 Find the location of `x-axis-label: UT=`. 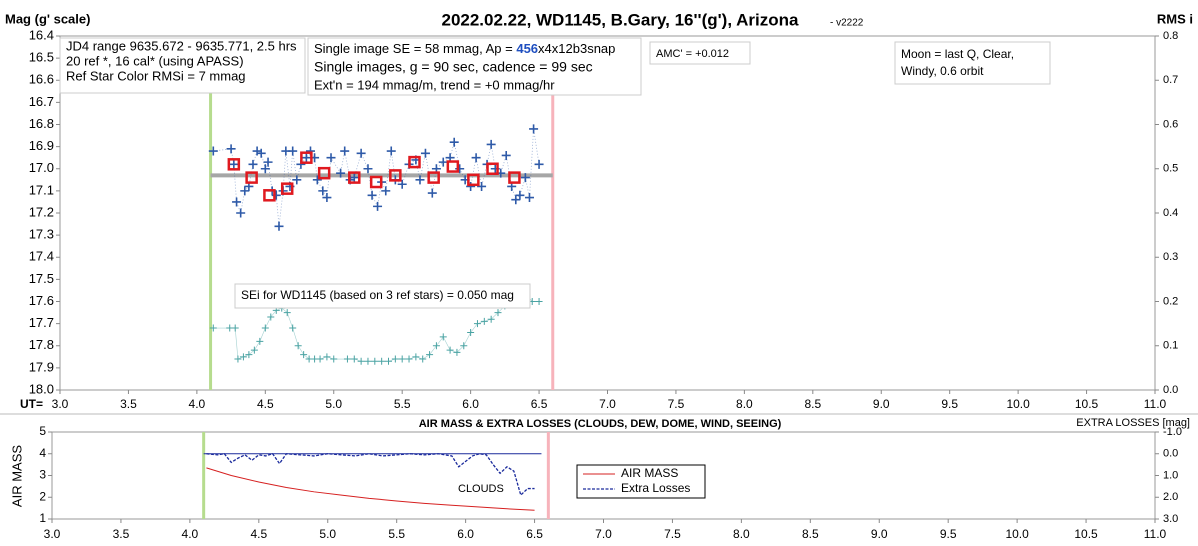

x-axis-label: UT= is located at coordinates (31, 404).